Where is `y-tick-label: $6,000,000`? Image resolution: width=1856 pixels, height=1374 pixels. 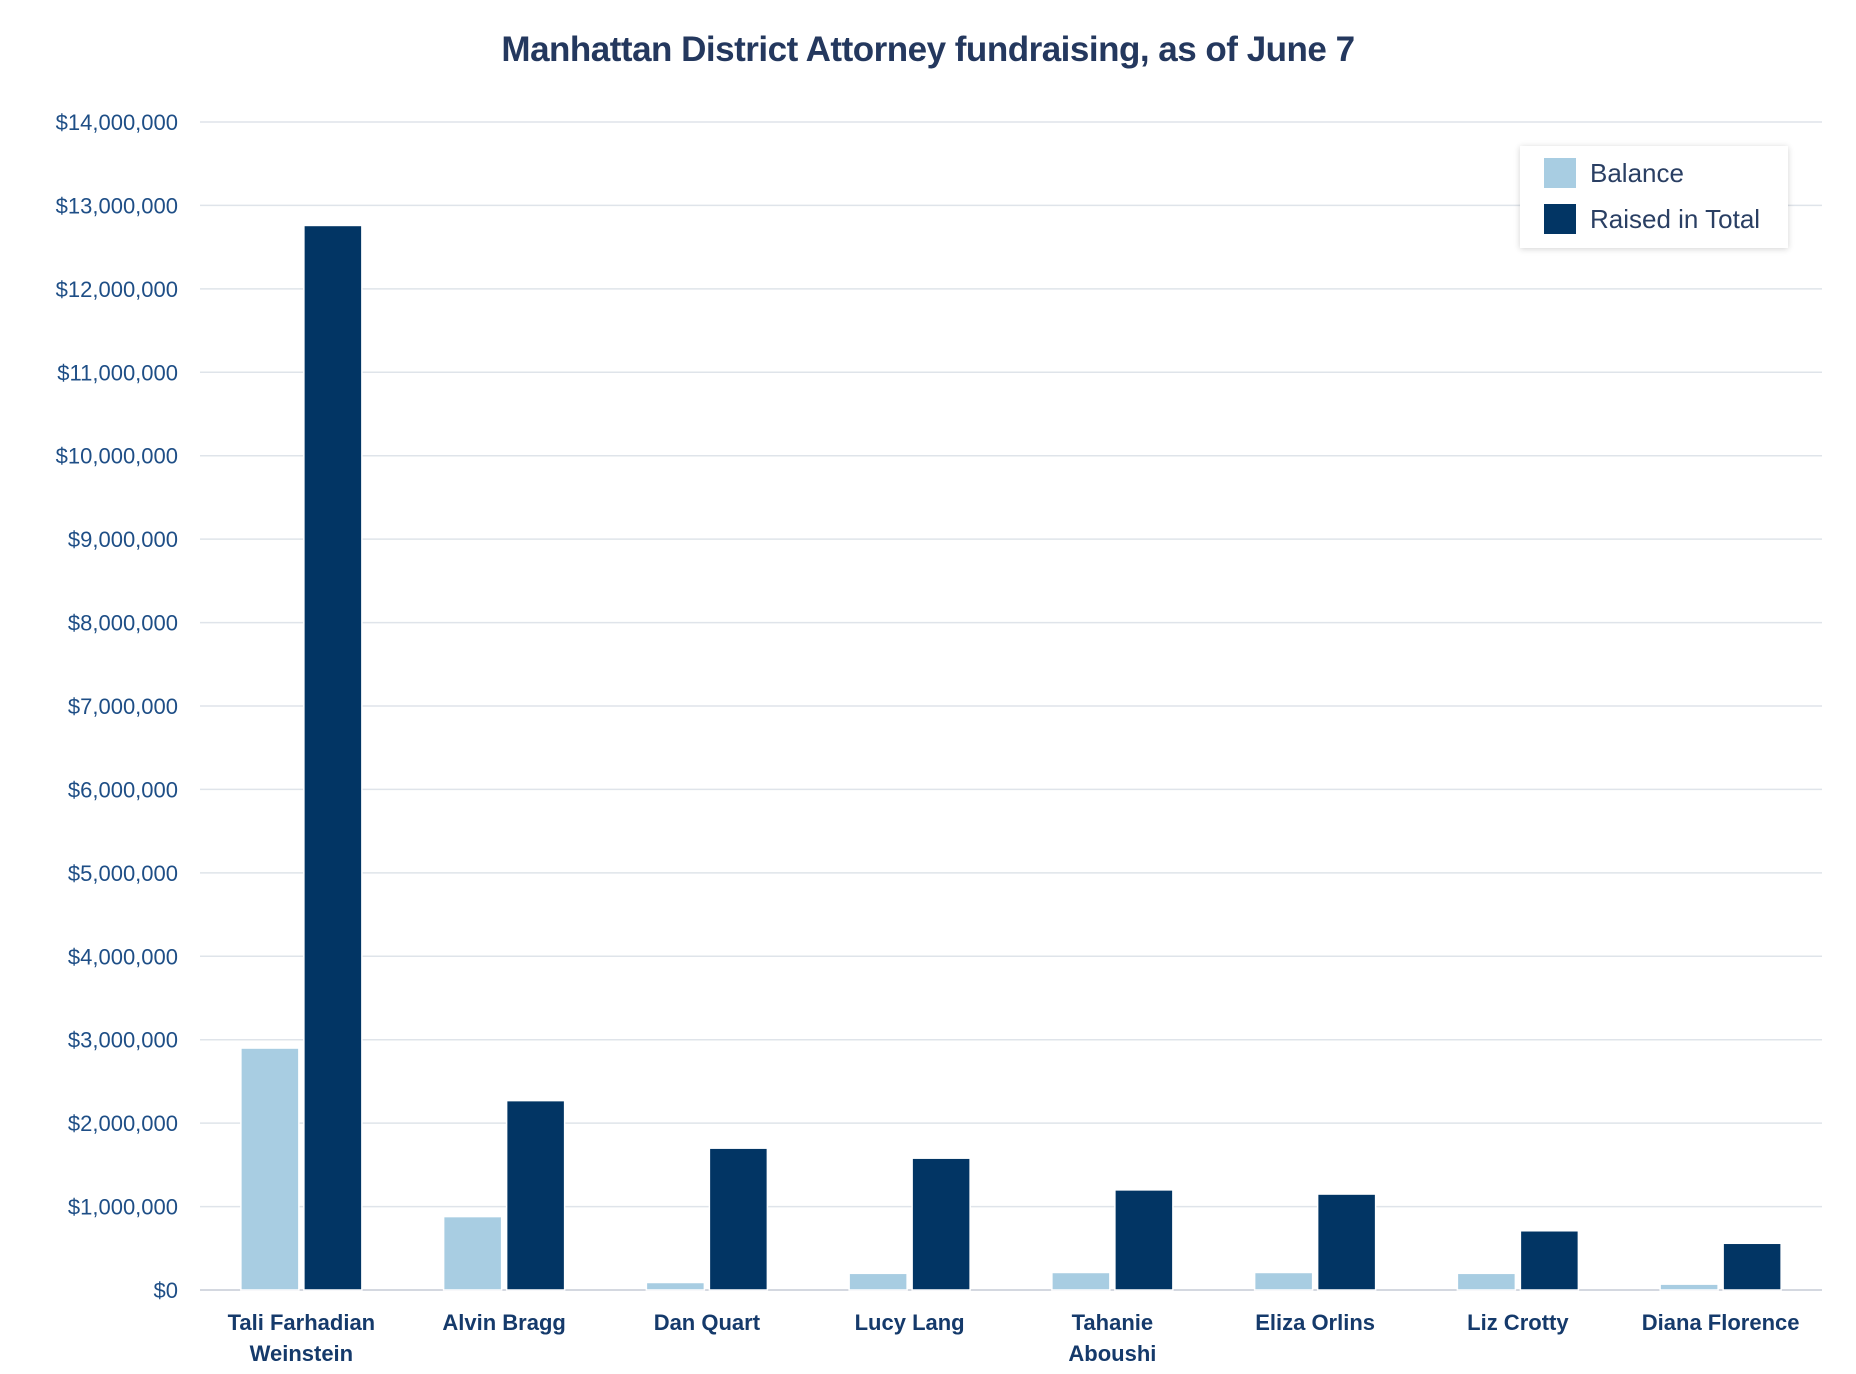
y-tick-label: $6,000,000 is located at coordinates (123, 789).